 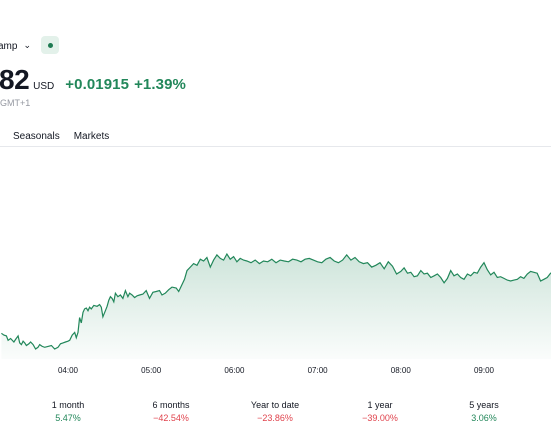 What do you see at coordinates (318, 370) in the screenshot?
I see `x-tick-label: 07:00` at bounding box center [318, 370].